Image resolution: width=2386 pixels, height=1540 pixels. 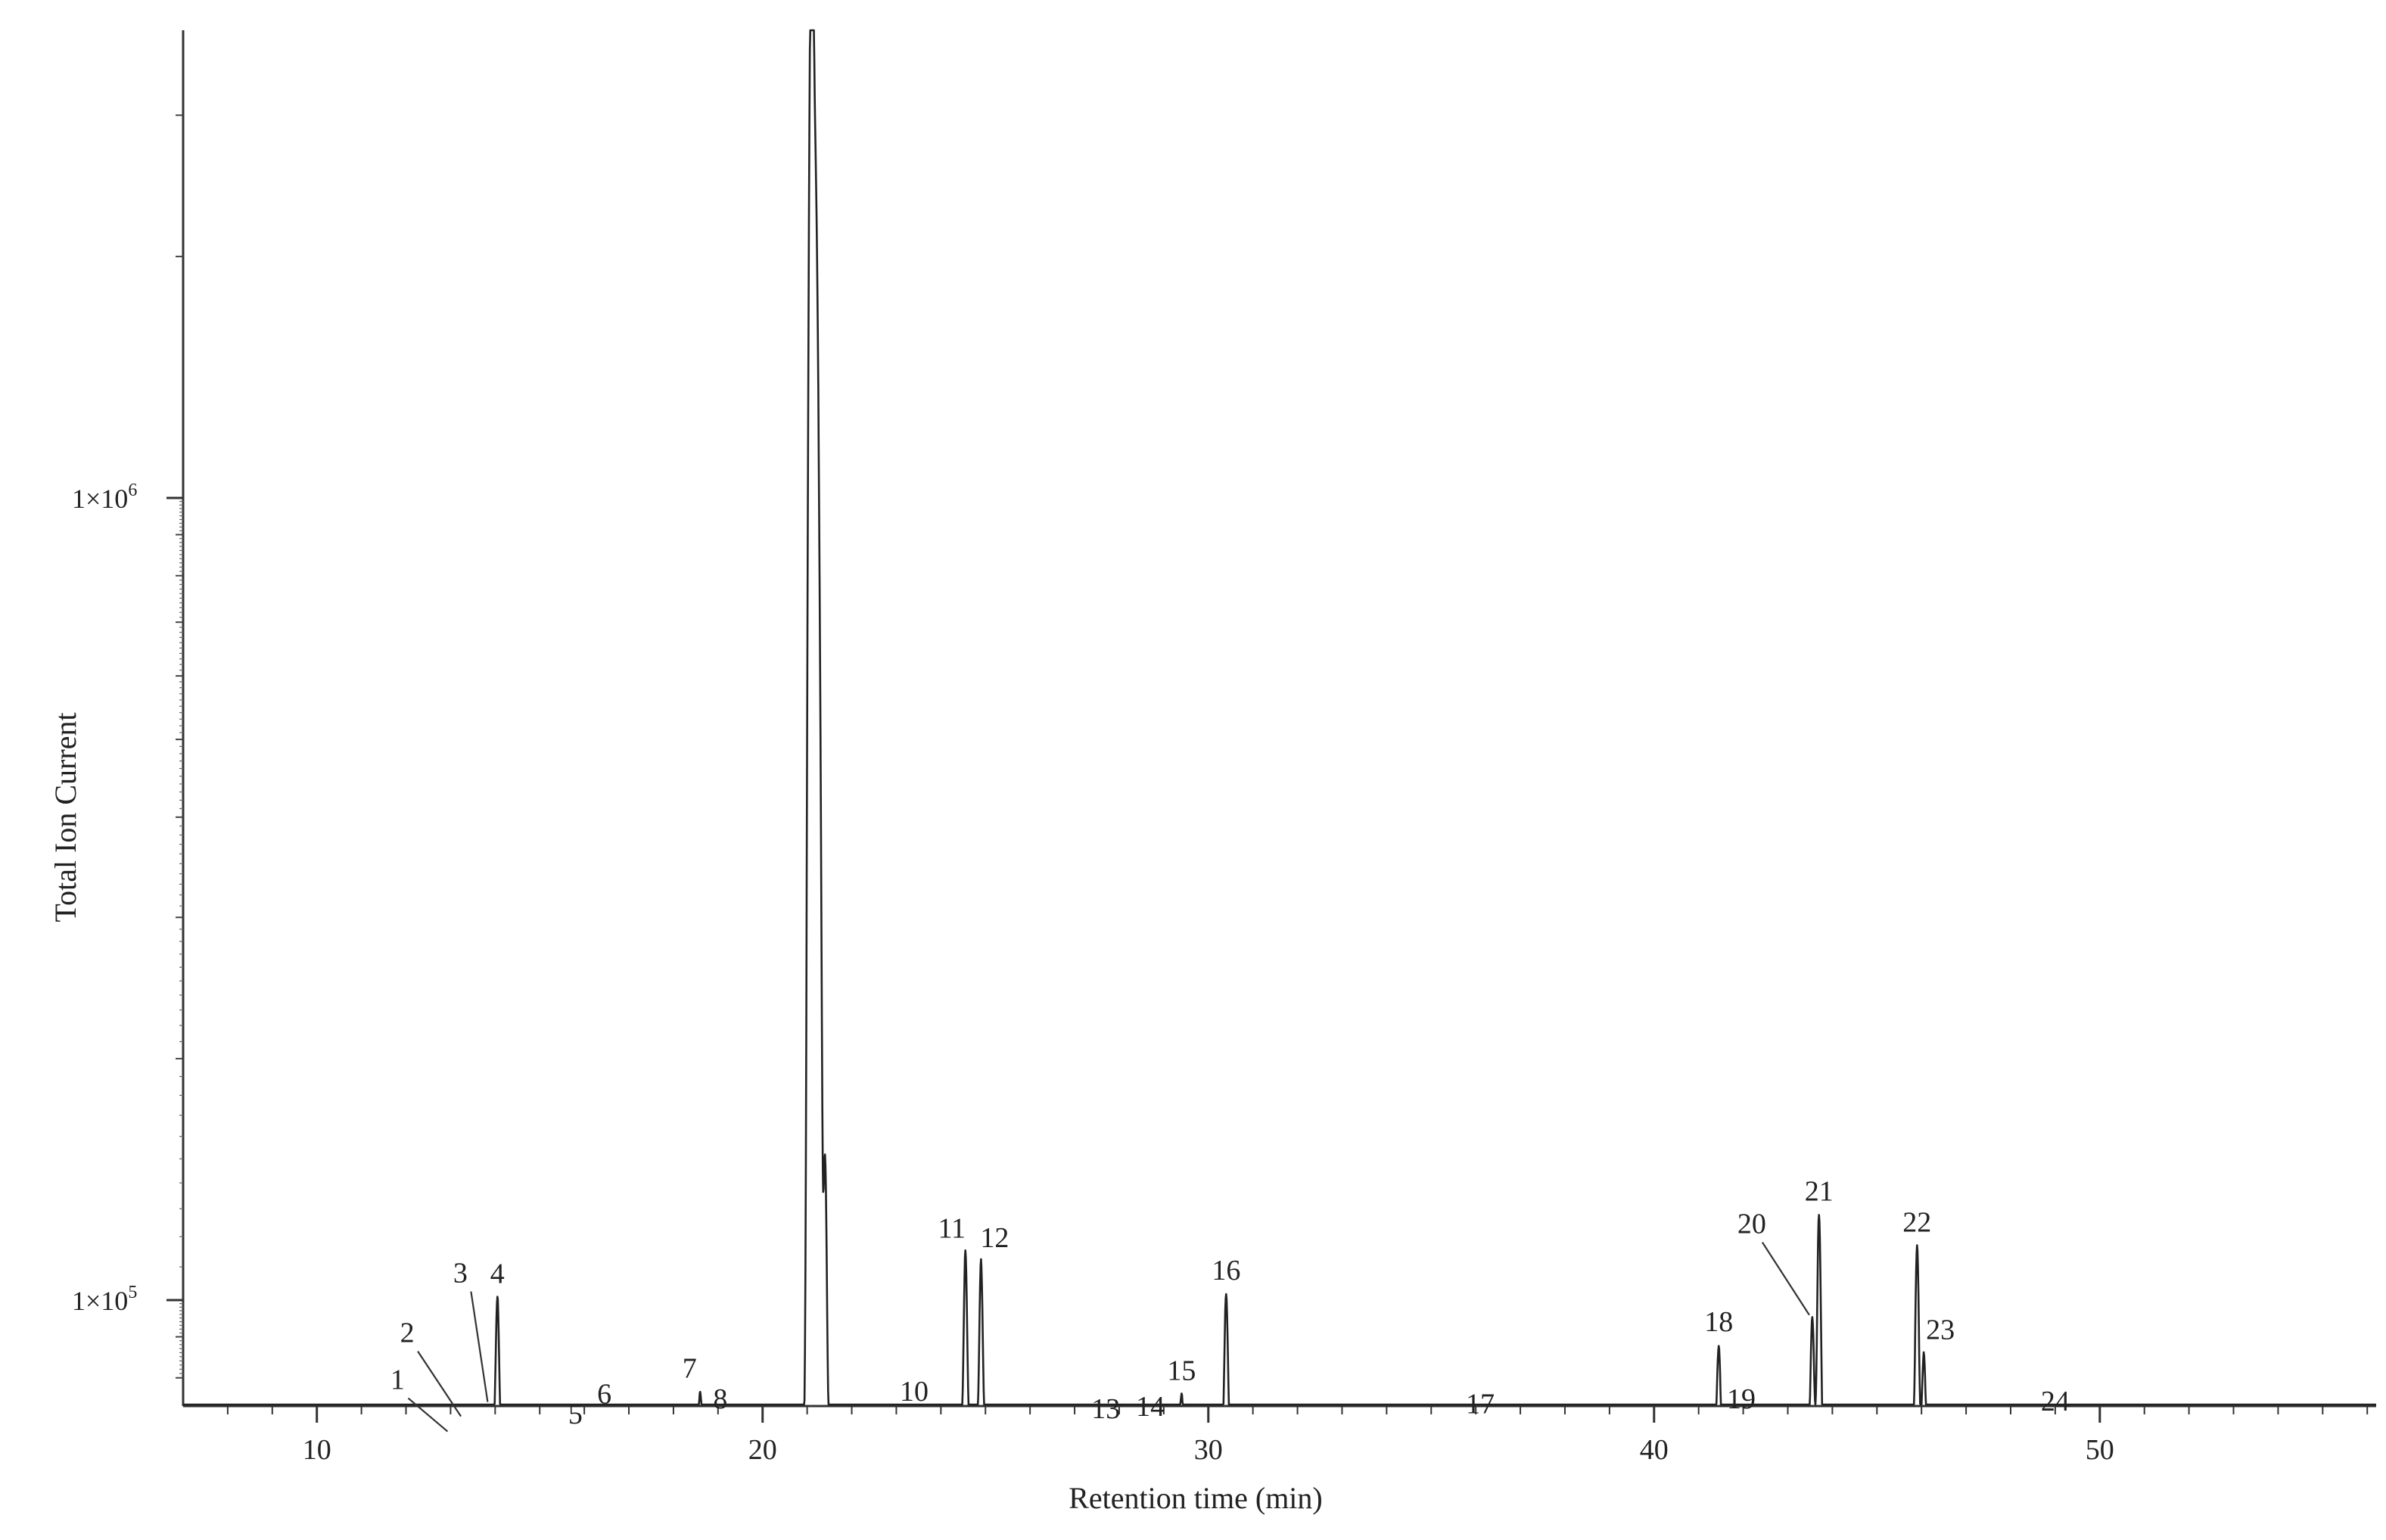 I want to click on peak-labels: 123456789101112131415161718192021222324, so click(x=1230, y=1302).